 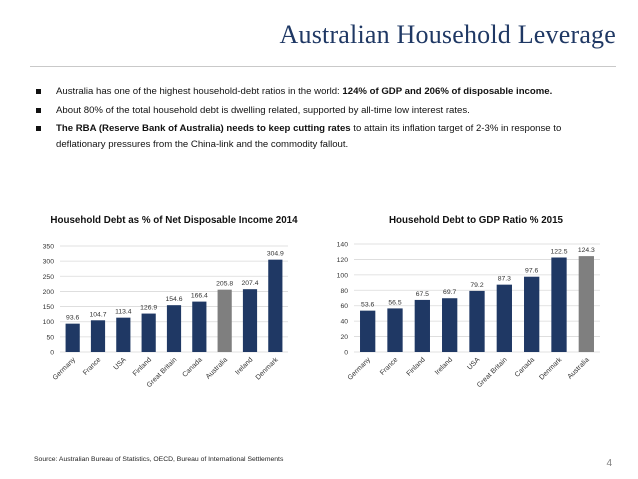 I want to click on data-label: 154.6, so click(x=173, y=299).